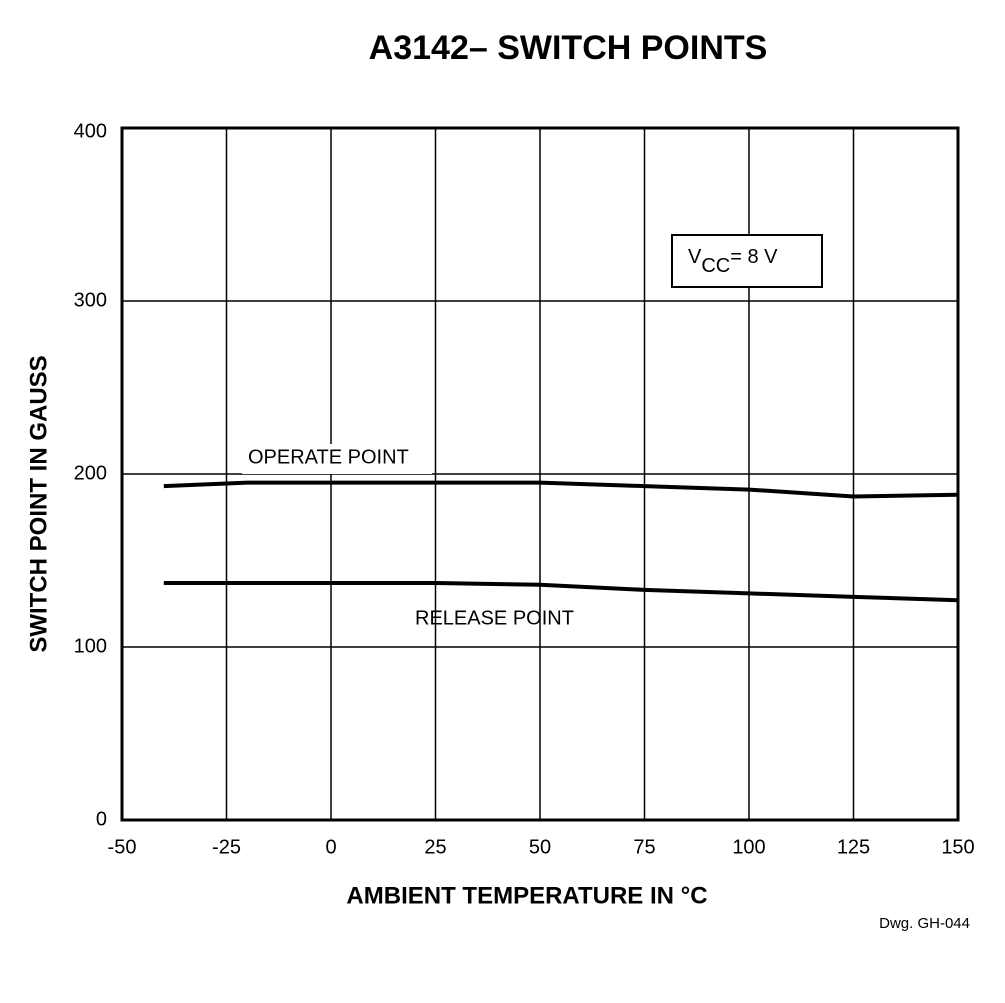 This screenshot has height=1003, width=1005. I want to click on condition-box, so click(747, 261).